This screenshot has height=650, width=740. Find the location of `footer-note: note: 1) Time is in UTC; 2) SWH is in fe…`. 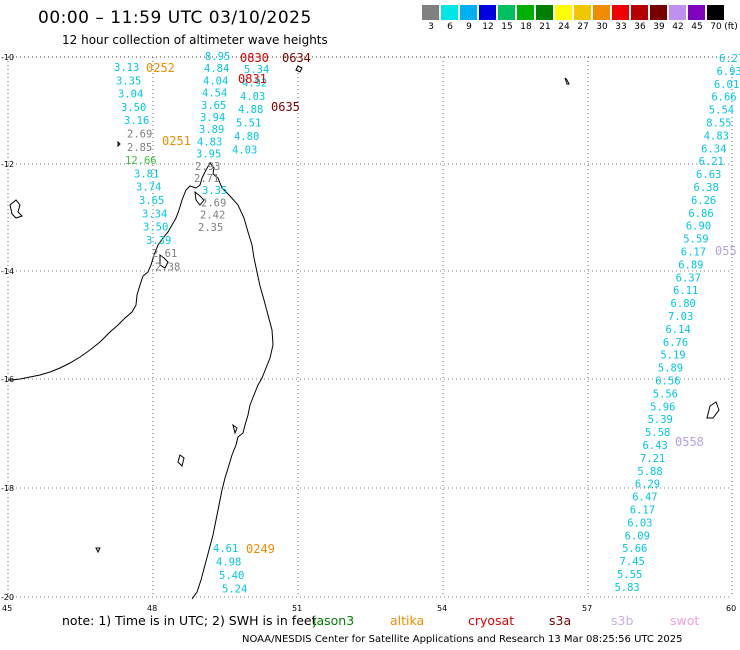

footer-note: note: 1) Time is in UTC; 2) SWH is in fe… is located at coordinates (189, 620).